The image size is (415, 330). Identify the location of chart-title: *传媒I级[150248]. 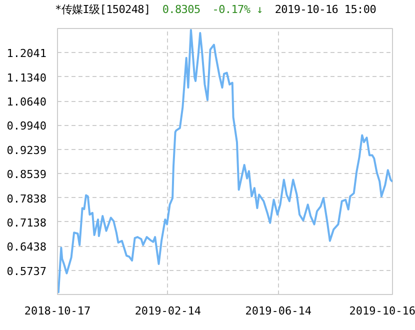
(102, 9).